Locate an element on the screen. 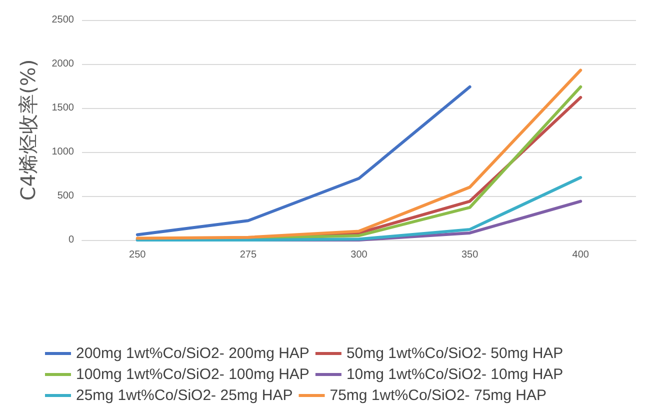 The width and height of the screenshot is (656, 412). legend-label: 50mg 1wt%Co/SiO2- 50mg HAP is located at coordinates (455, 353).